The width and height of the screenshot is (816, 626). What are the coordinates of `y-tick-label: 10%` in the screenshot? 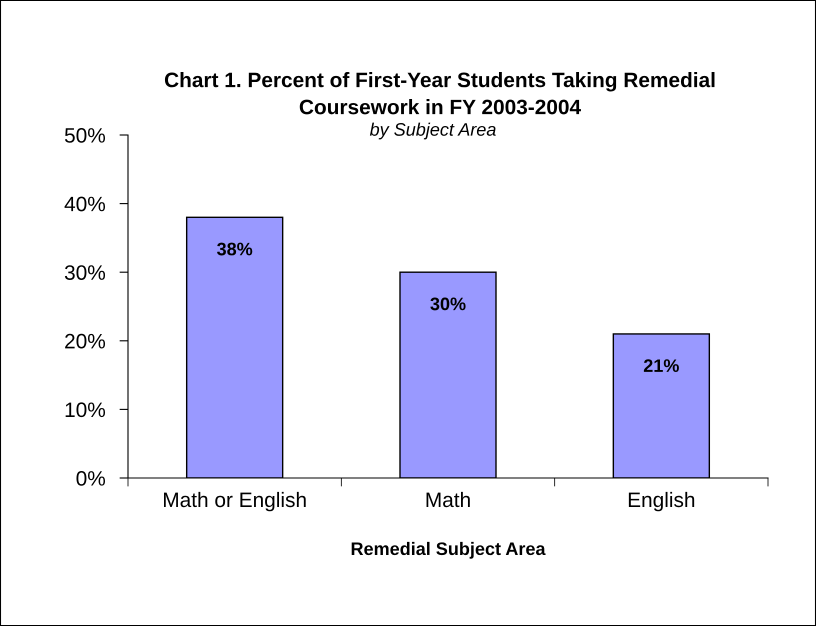 It's located at (86, 410).